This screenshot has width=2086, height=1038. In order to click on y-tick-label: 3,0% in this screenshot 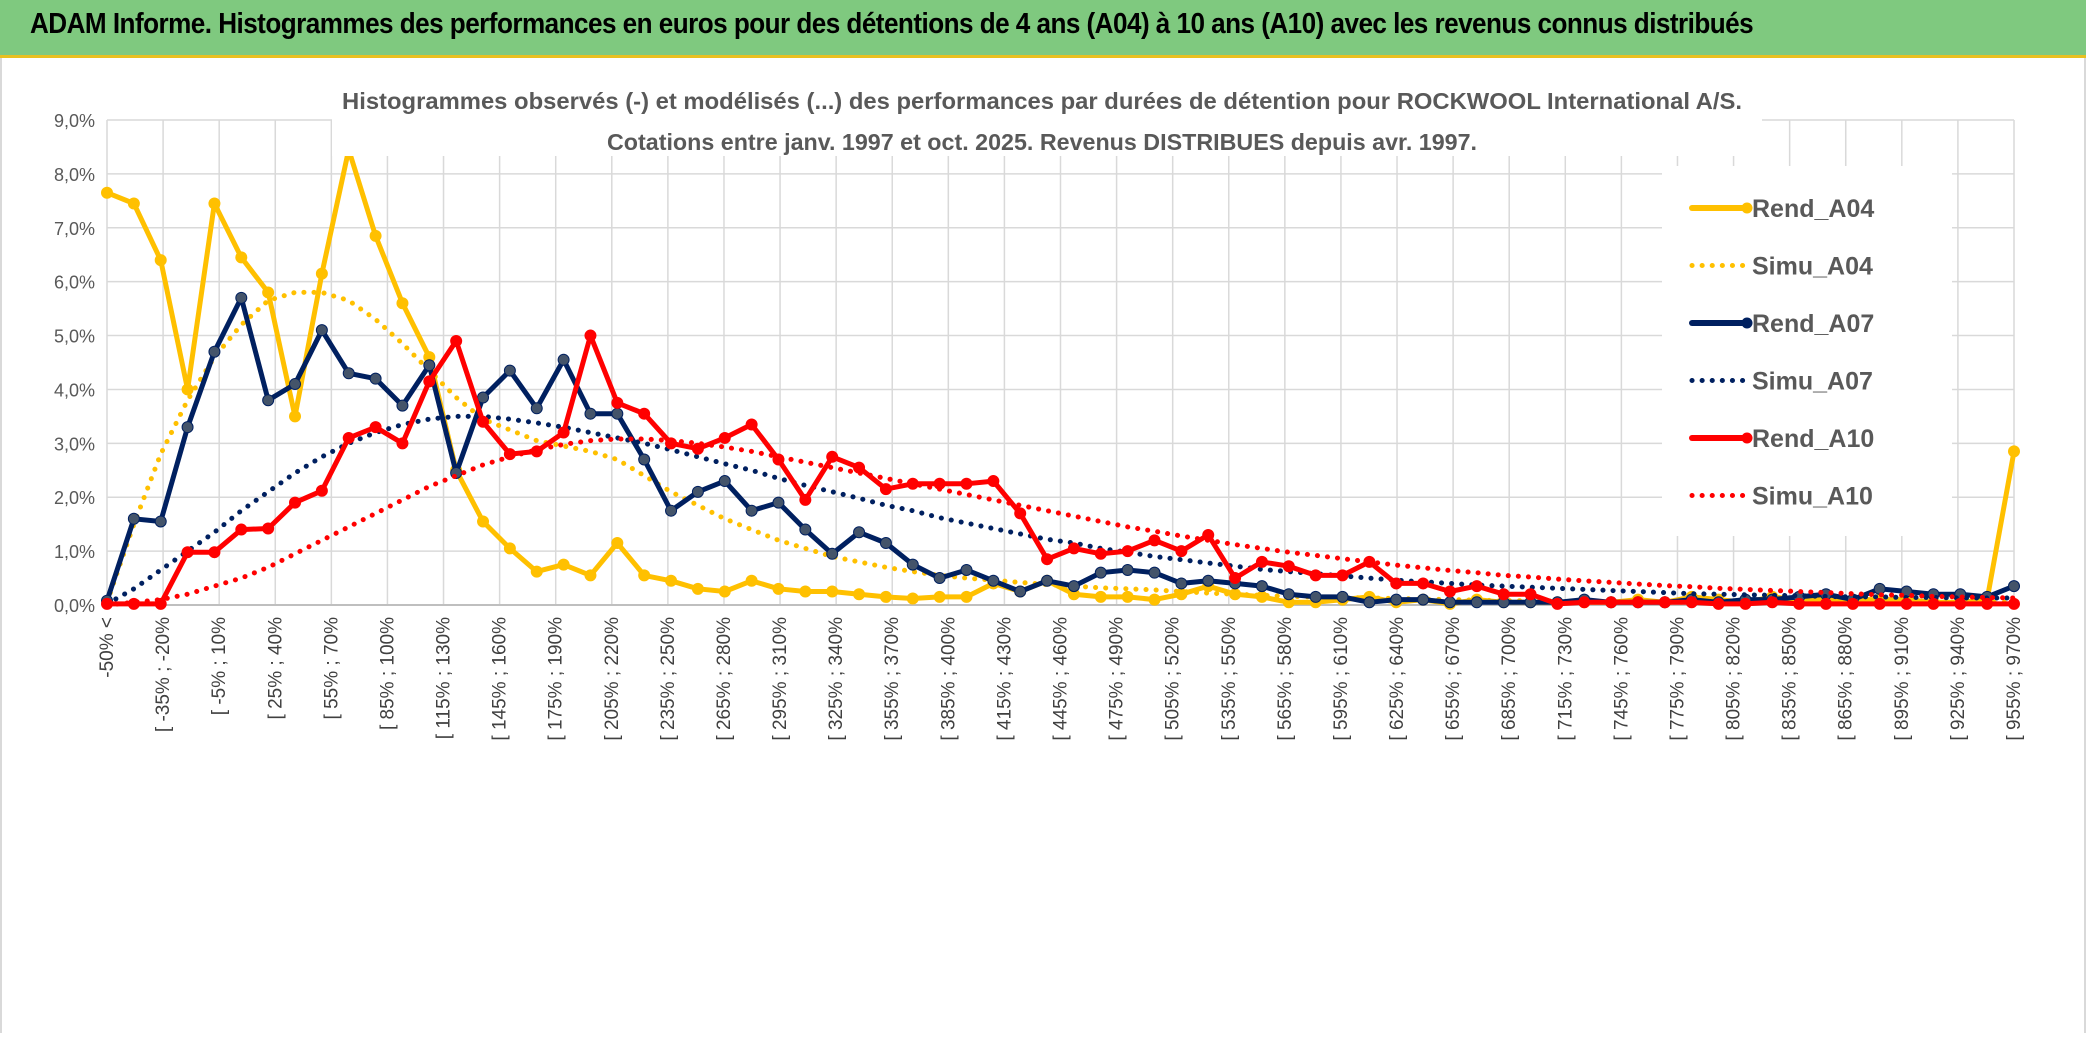, I will do `click(74, 444)`.